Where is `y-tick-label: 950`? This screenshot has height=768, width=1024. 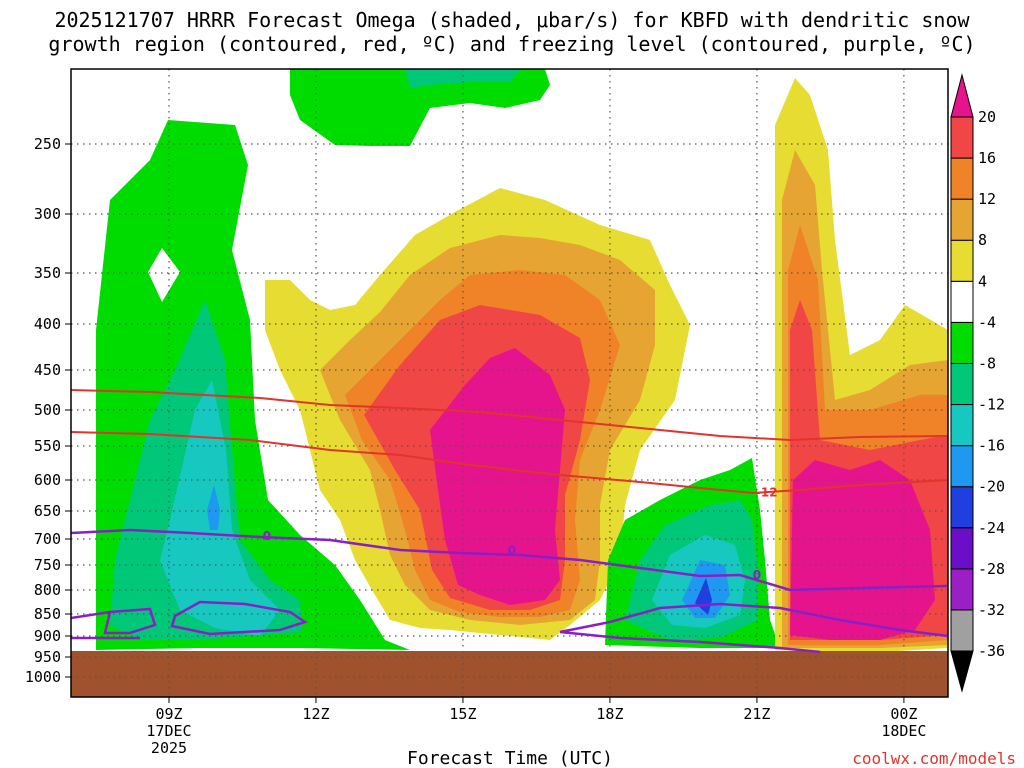
y-tick-label: 950 is located at coordinates (47, 657).